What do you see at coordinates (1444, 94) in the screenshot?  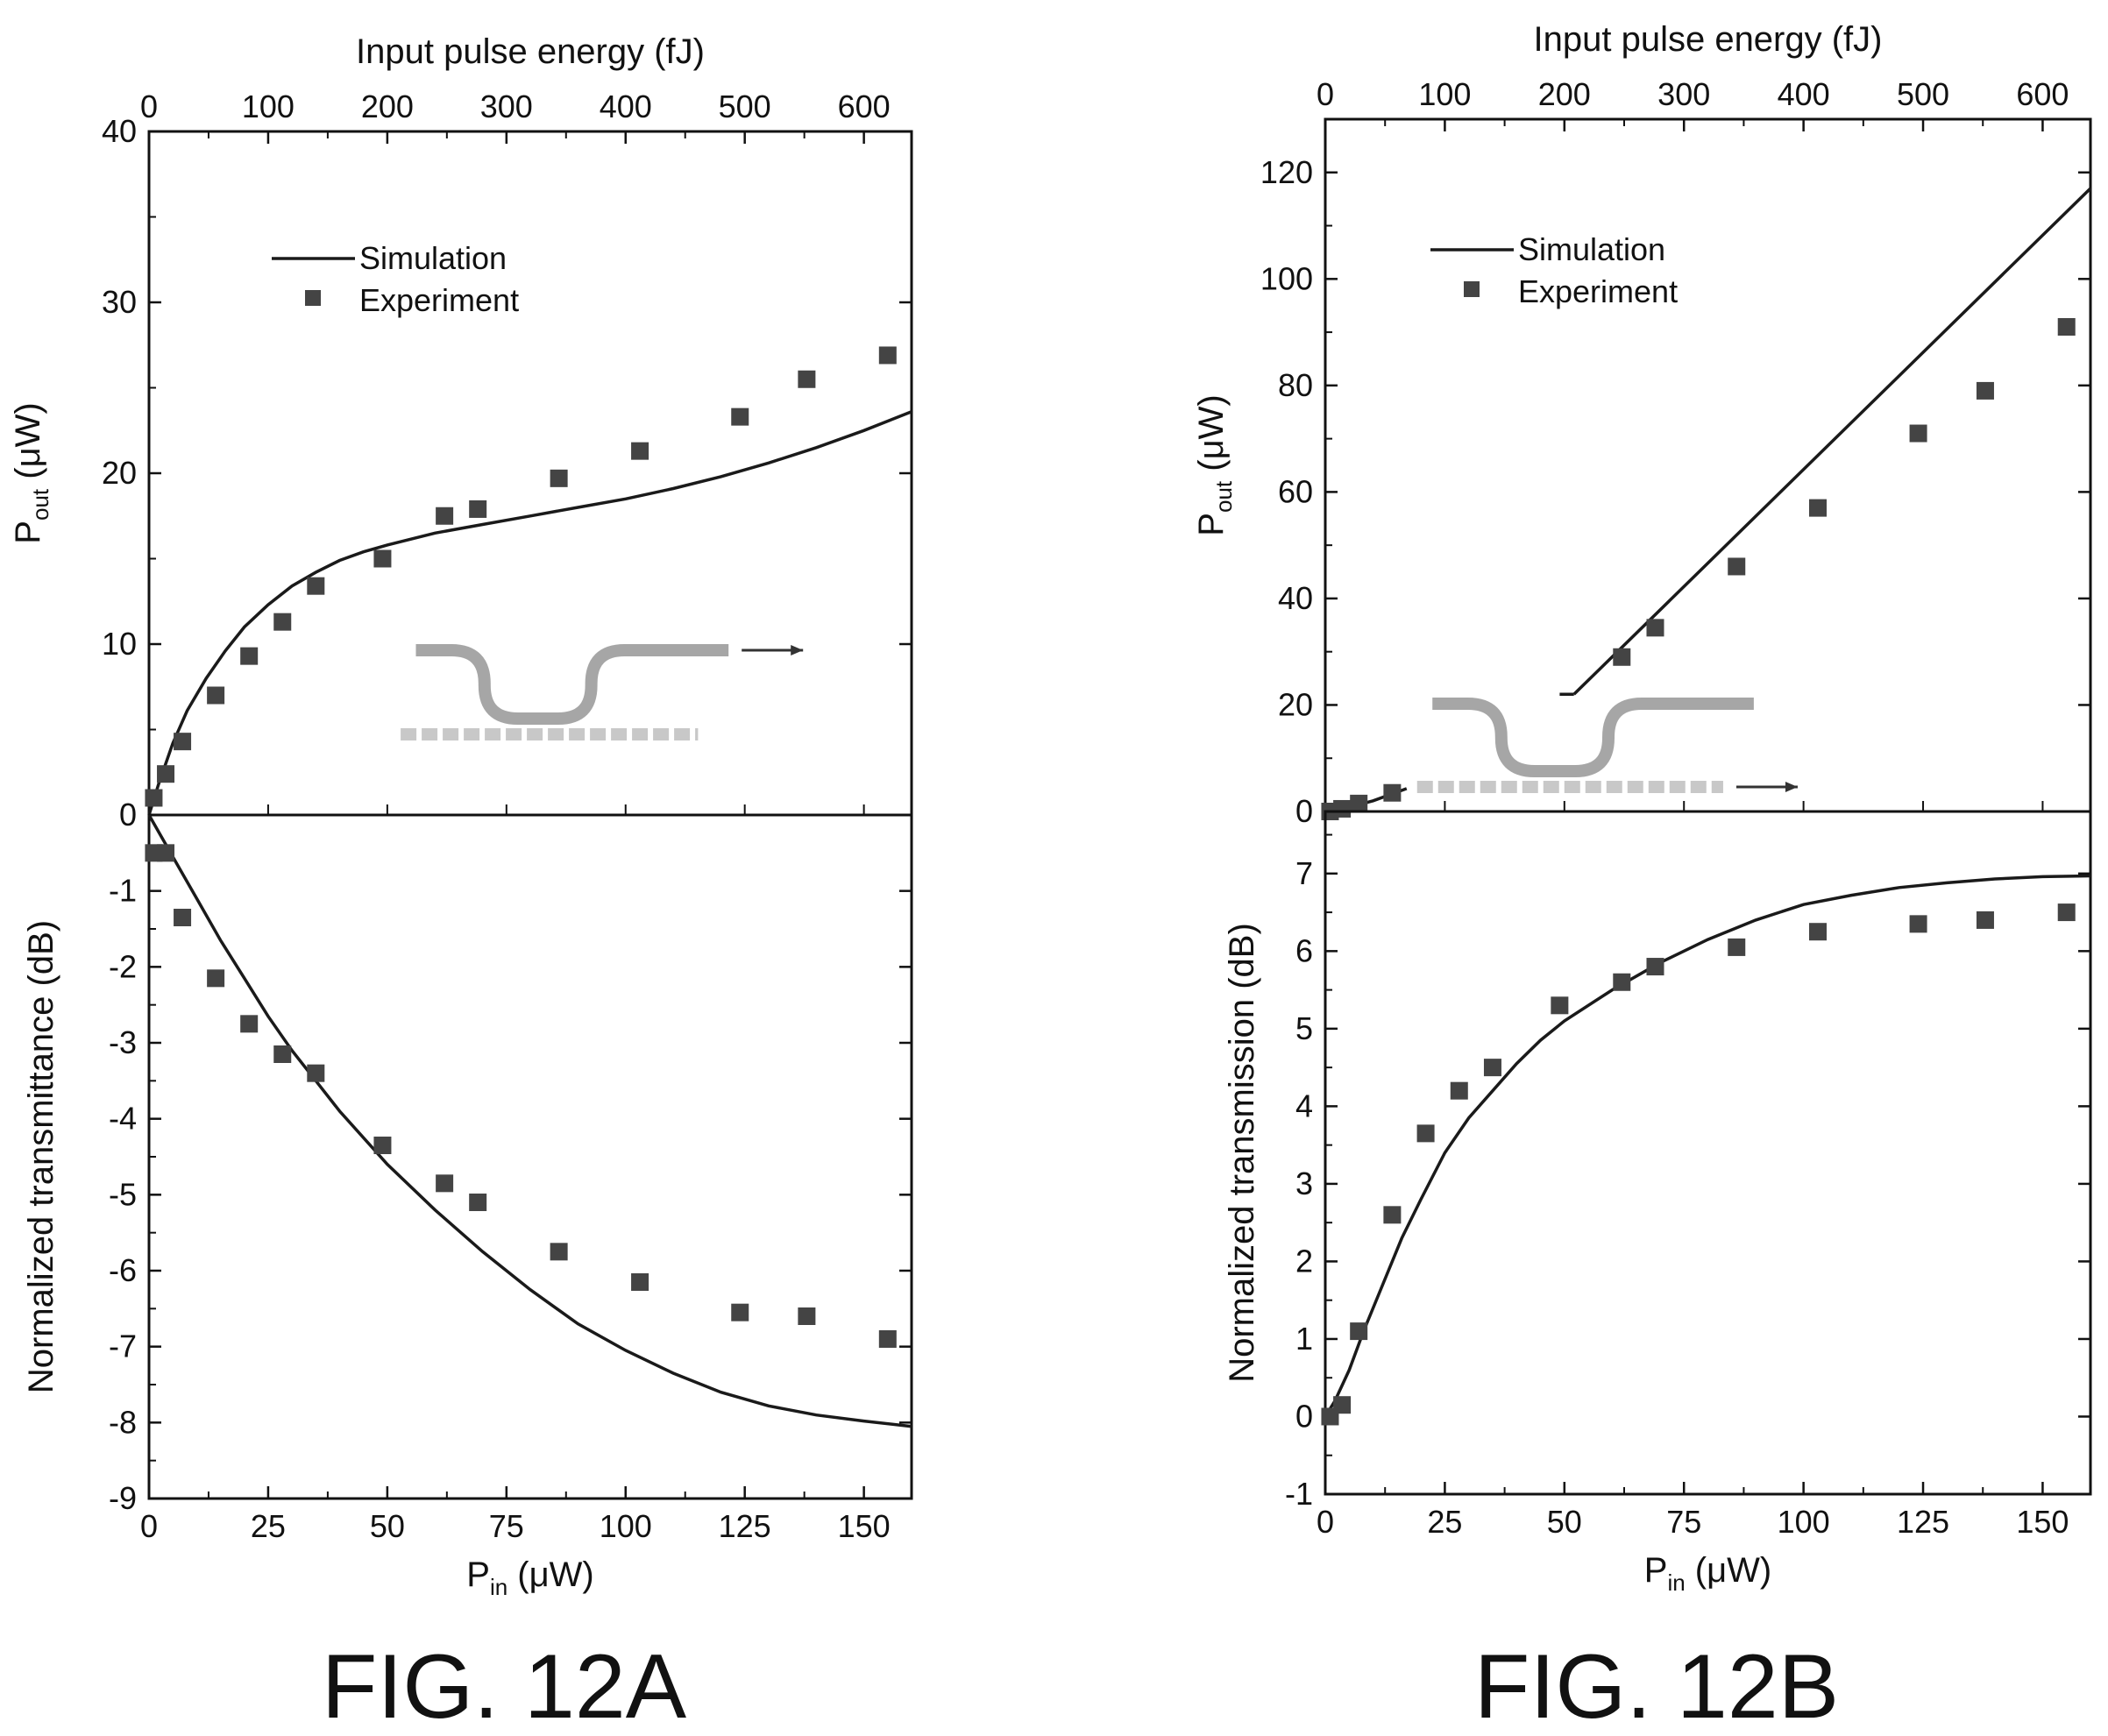 I see `x-top-tick-label: 100` at bounding box center [1444, 94].